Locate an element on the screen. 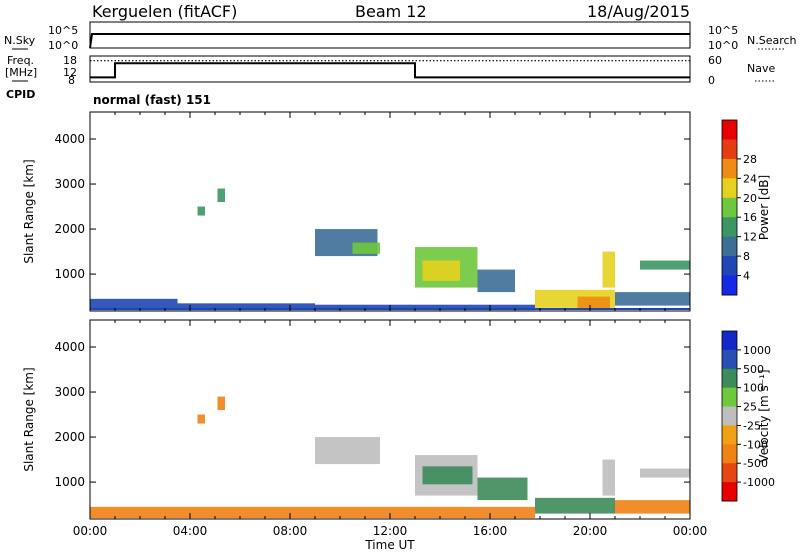 The height and width of the screenshot is (558, 800). nsky-panel: 10^5 10^0 10^5 10^0 N.Sky N.Search is located at coordinates (400, 36).